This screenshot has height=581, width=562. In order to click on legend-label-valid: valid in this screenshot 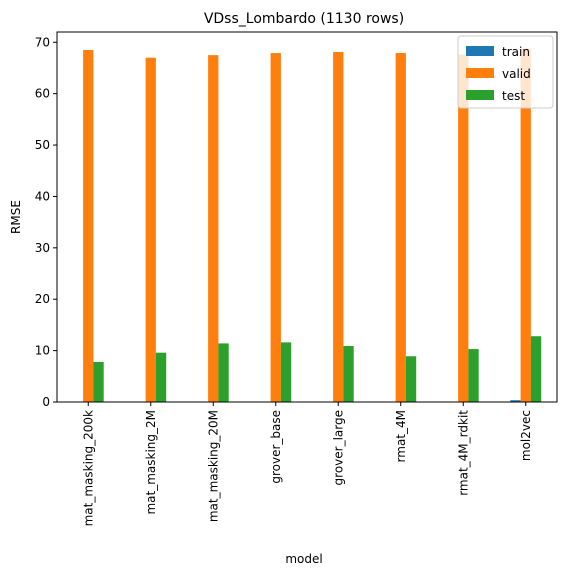, I will do `click(516, 74)`.